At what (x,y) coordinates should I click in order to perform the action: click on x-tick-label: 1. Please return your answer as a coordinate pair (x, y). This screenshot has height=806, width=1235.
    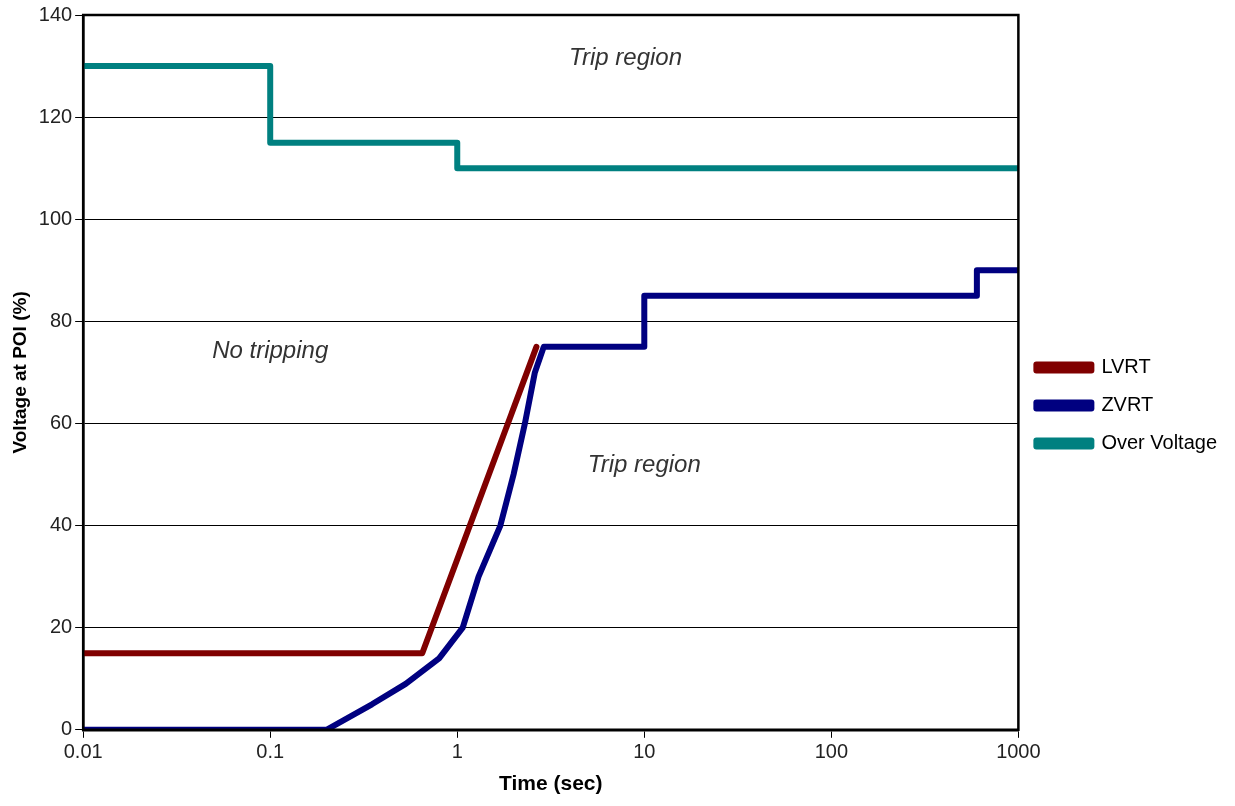
    Looking at the image, I should click on (457, 751).